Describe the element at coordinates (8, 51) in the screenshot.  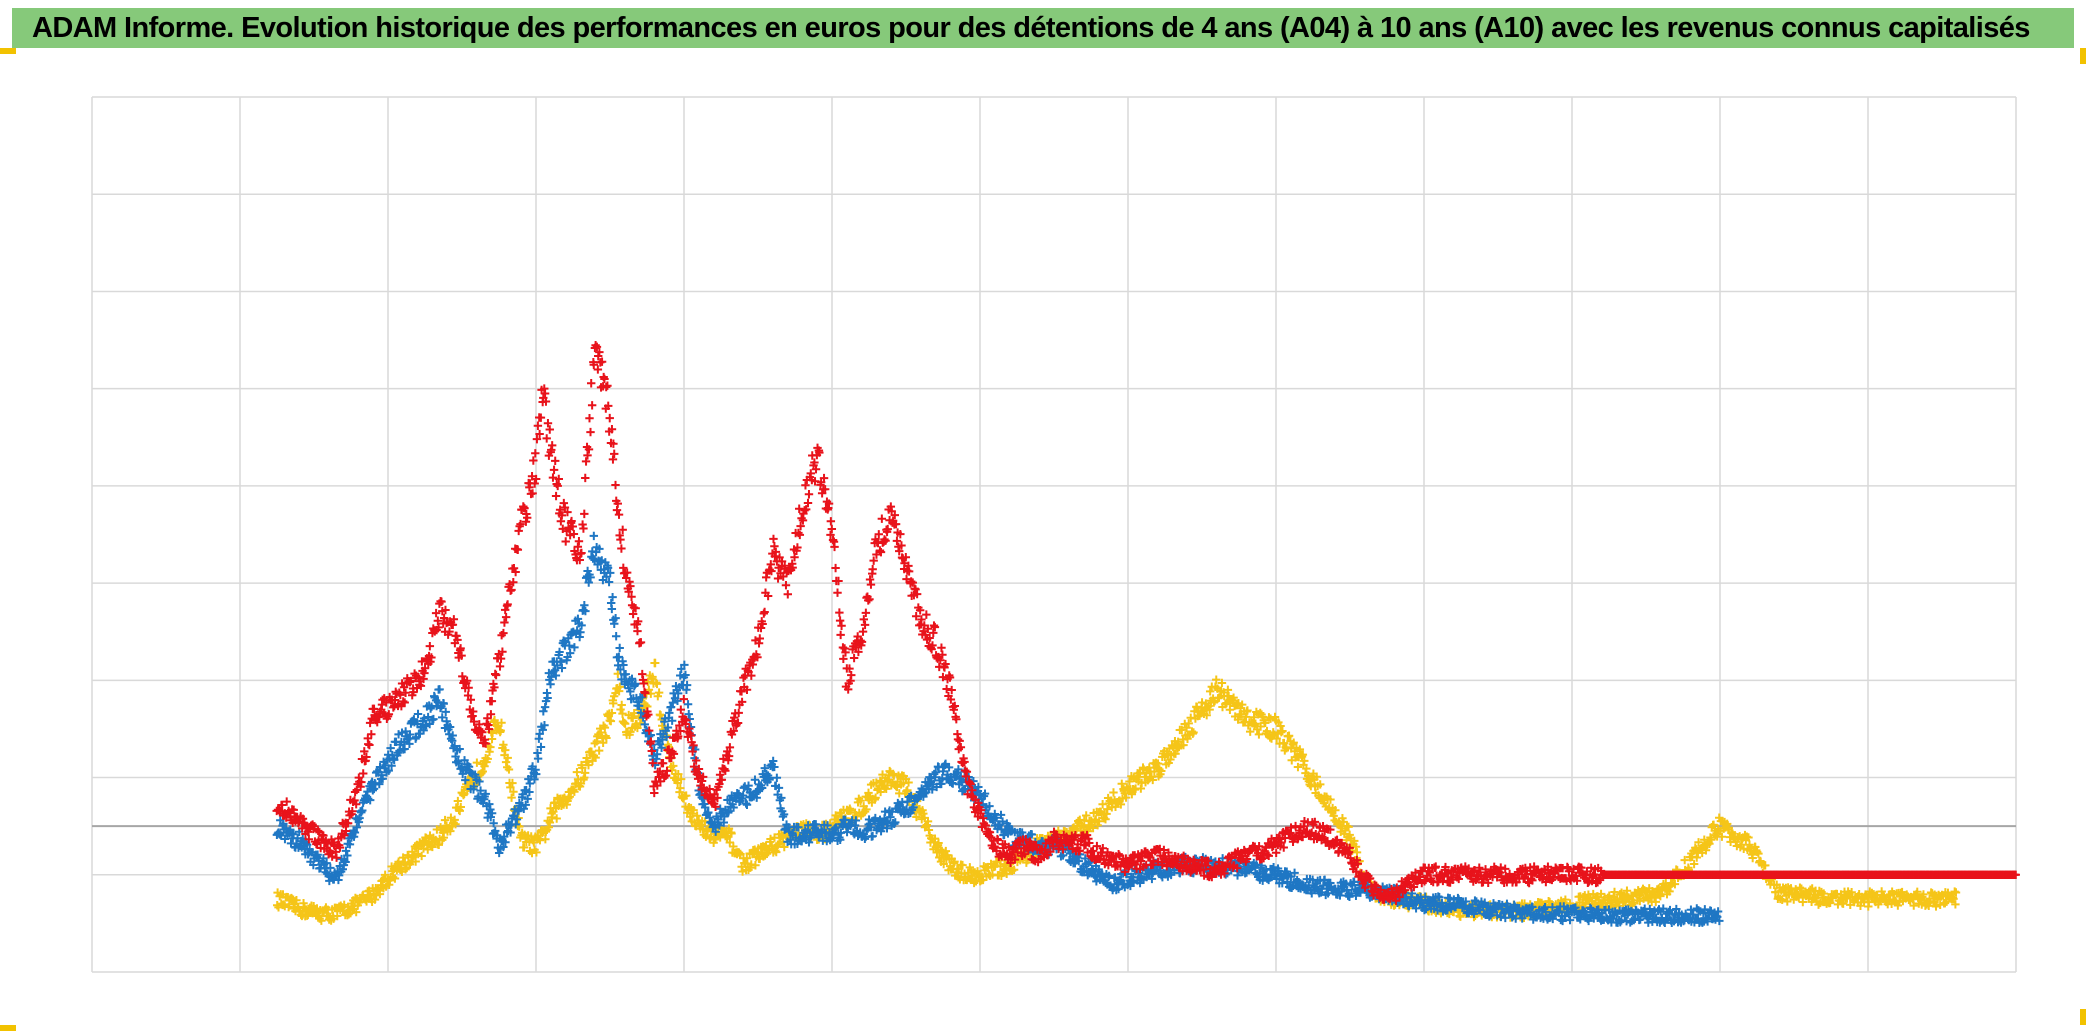
I see `corner-mark-top-left` at that location.